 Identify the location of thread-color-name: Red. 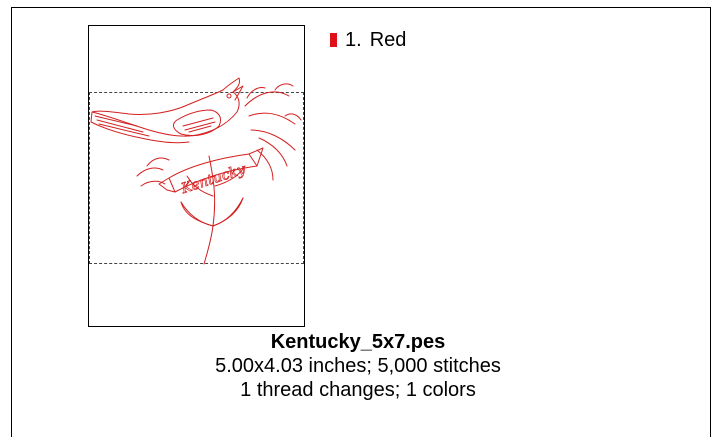
(388, 40).